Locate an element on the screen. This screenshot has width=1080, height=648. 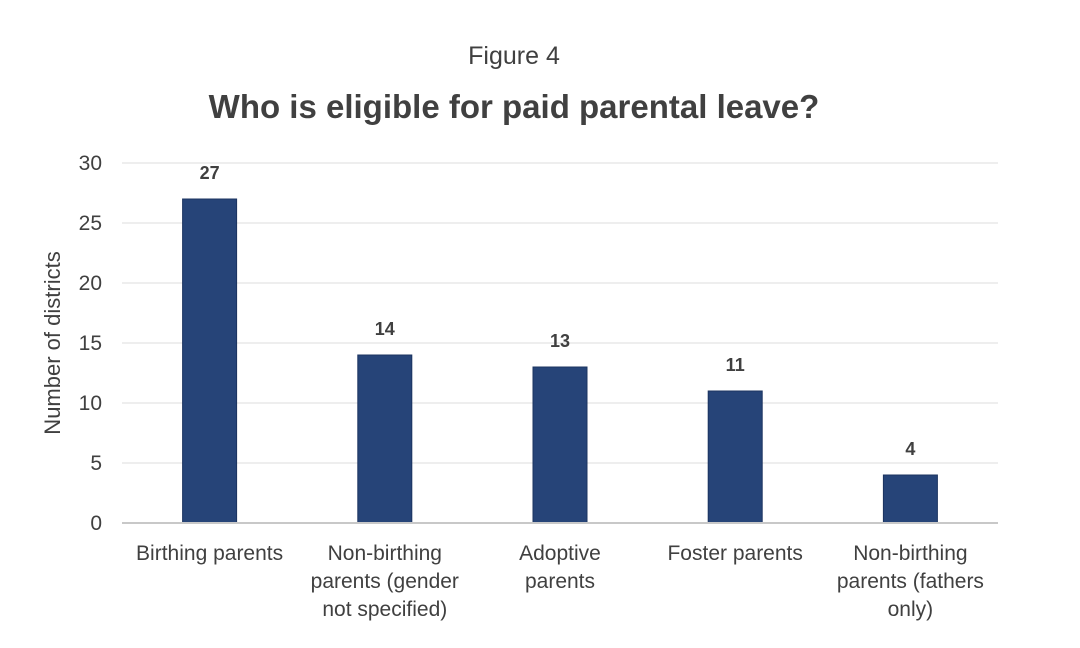
y-tick-label: 0 is located at coordinates (96, 523).